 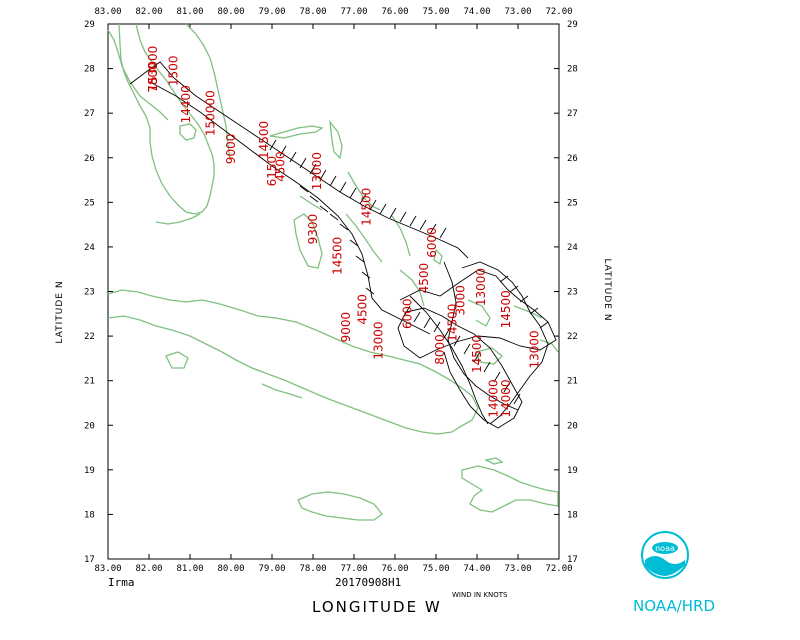 I want to click on x-tick-label-bottom: 74.00, so click(x=476, y=569).